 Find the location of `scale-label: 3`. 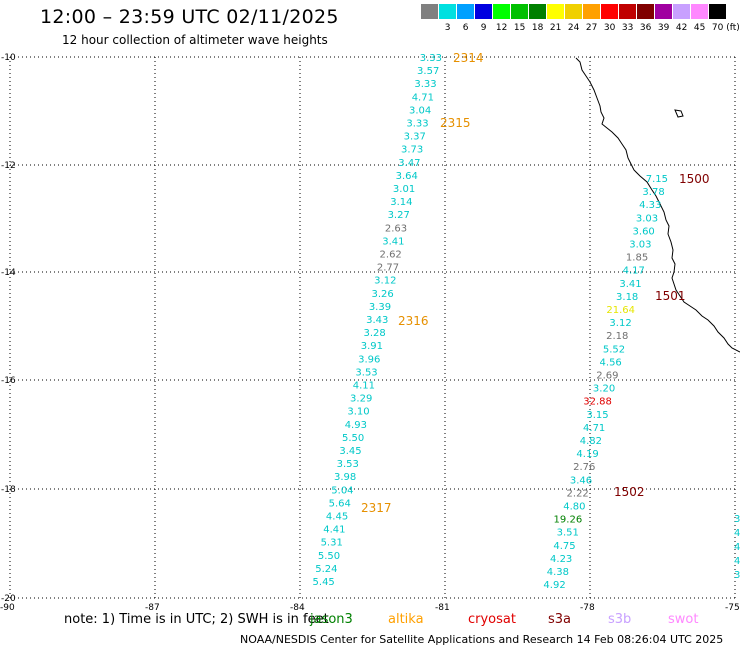

scale-label: 3 is located at coordinates (447, 28).